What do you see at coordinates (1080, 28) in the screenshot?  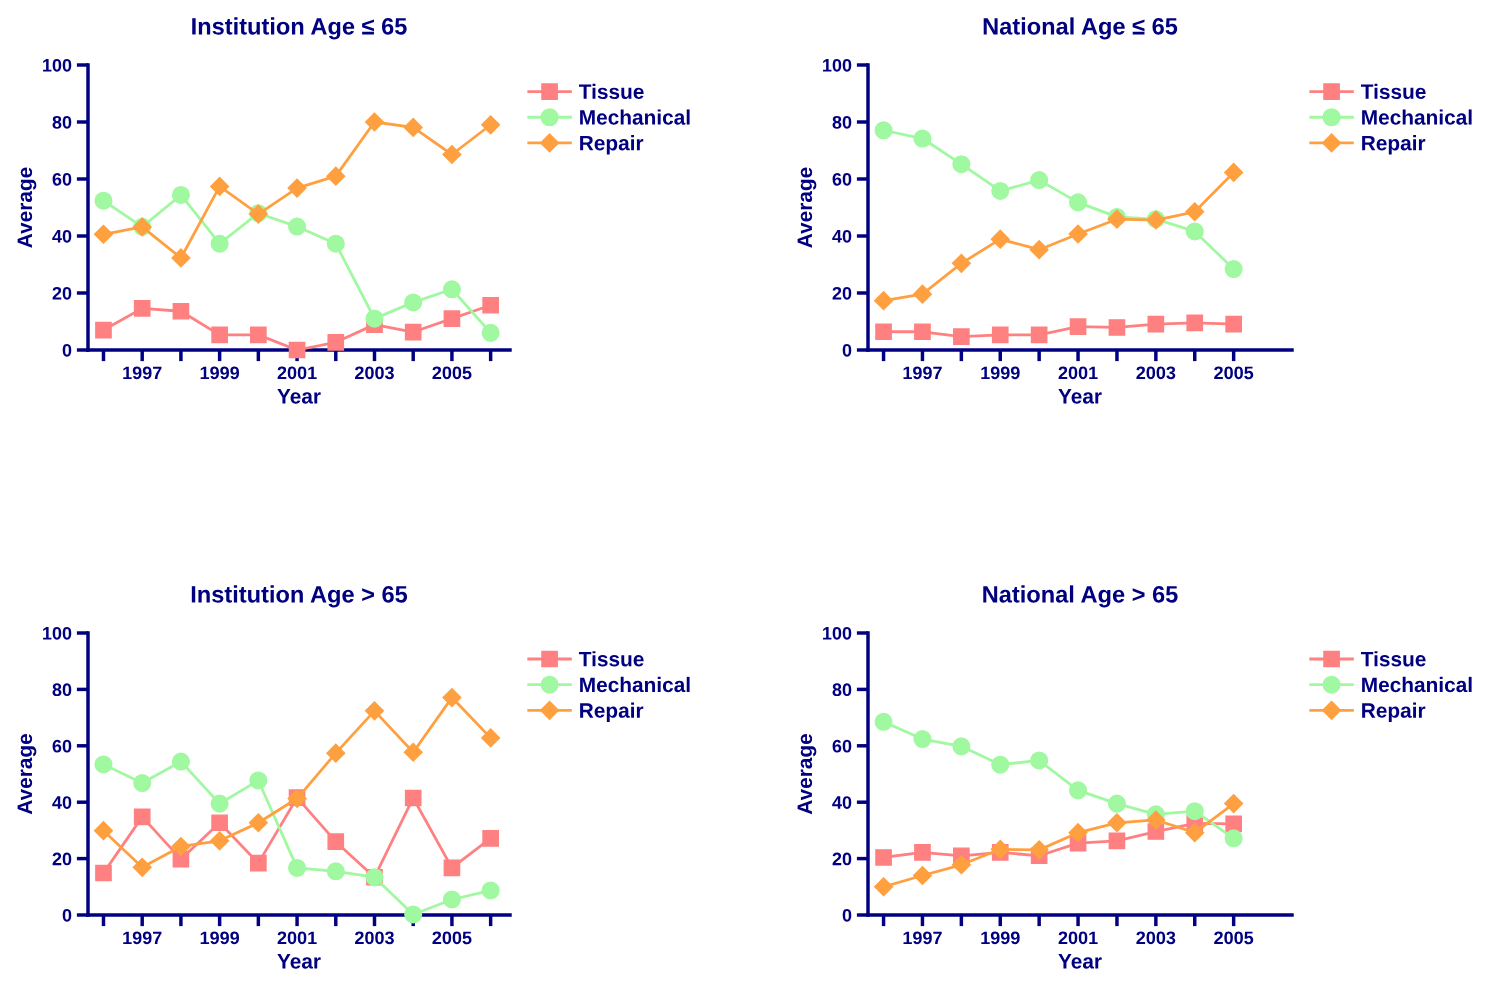 I see `chart-title: National Age ≤ 65` at bounding box center [1080, 28].